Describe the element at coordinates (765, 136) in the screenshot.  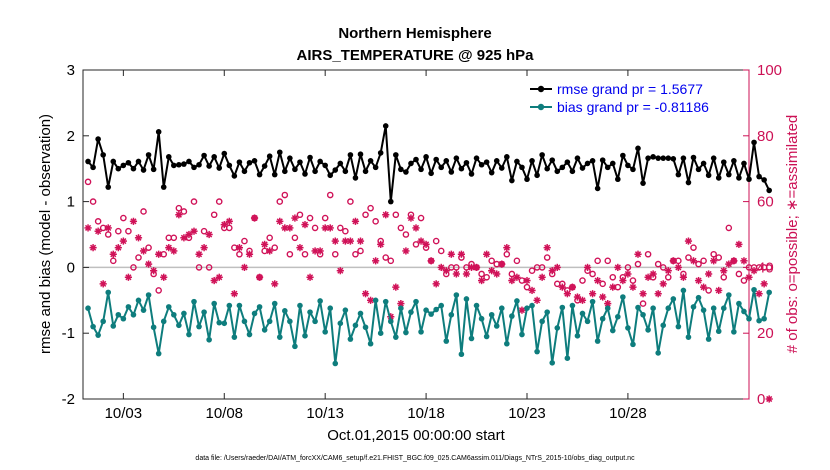
I see `y-right-tick-label: 80` at that location.